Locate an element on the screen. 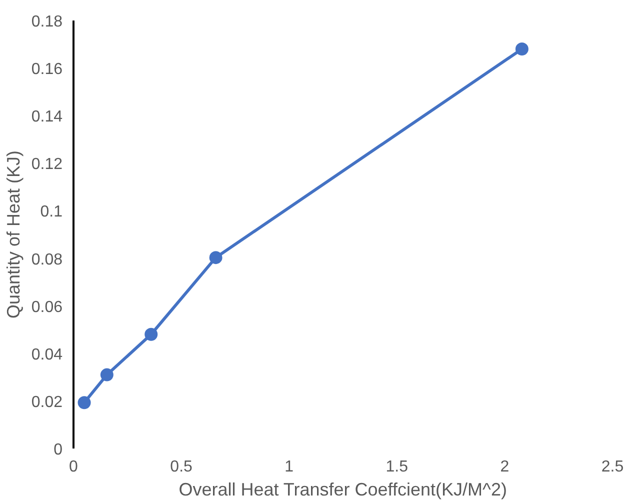 Image resolution: width=642 pixels, height=502 pixels. x-tick-label: 0 is located at coordinates (73, 467).